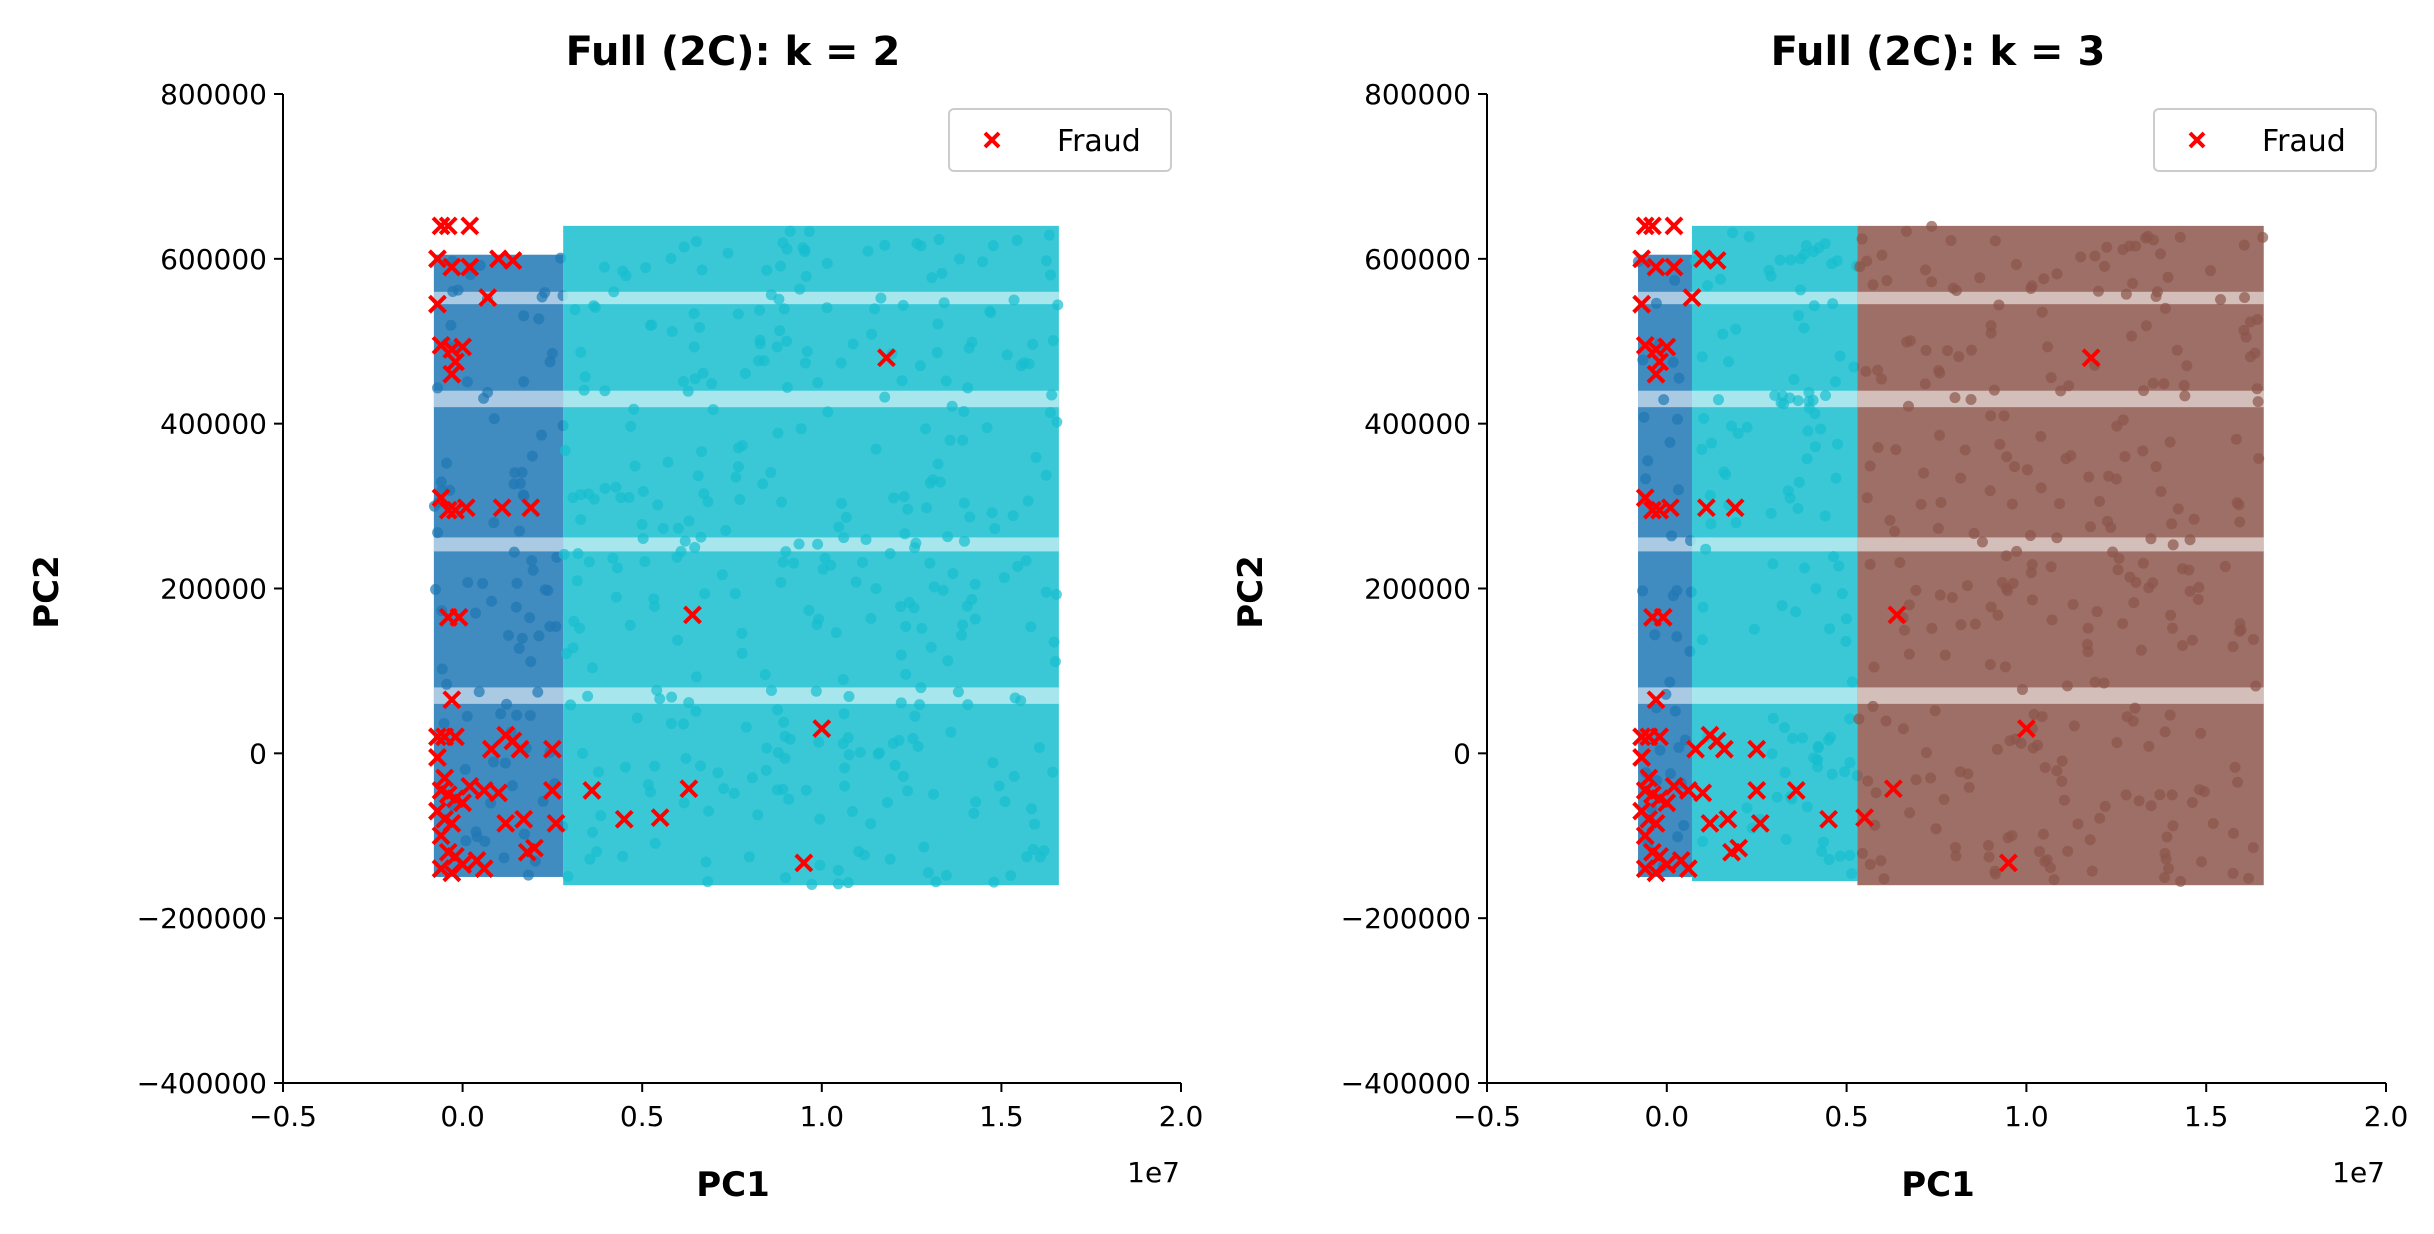 The height and width of the screenshot is (1234, 2434). Describe the element at coordinates (1417, 259) in the screenshot. I see `y-tick-label: 600000` at that location.